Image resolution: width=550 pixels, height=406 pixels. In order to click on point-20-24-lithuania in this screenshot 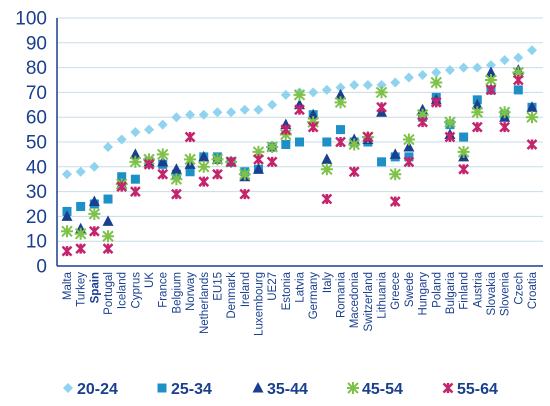, I will do `click(381, 84)`.